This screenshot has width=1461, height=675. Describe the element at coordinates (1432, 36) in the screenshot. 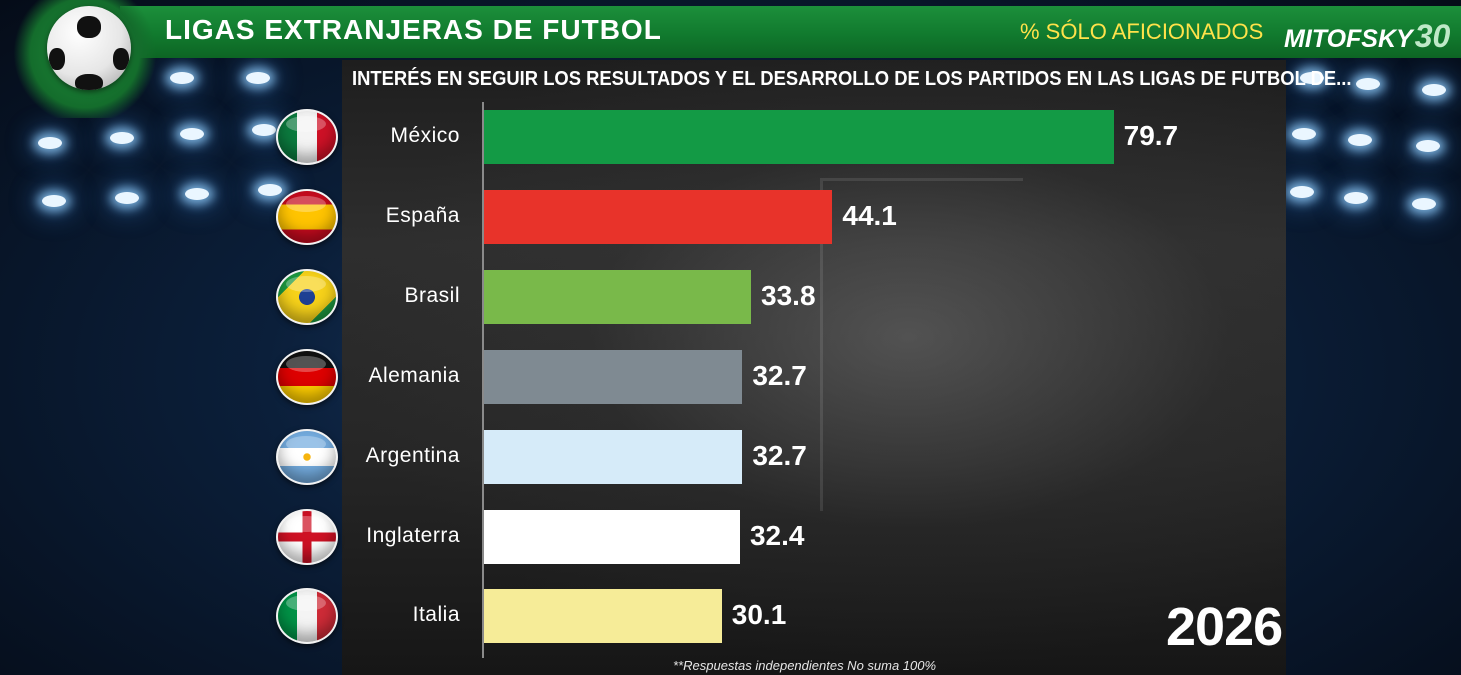

I see `logo-number: 30` at that location.